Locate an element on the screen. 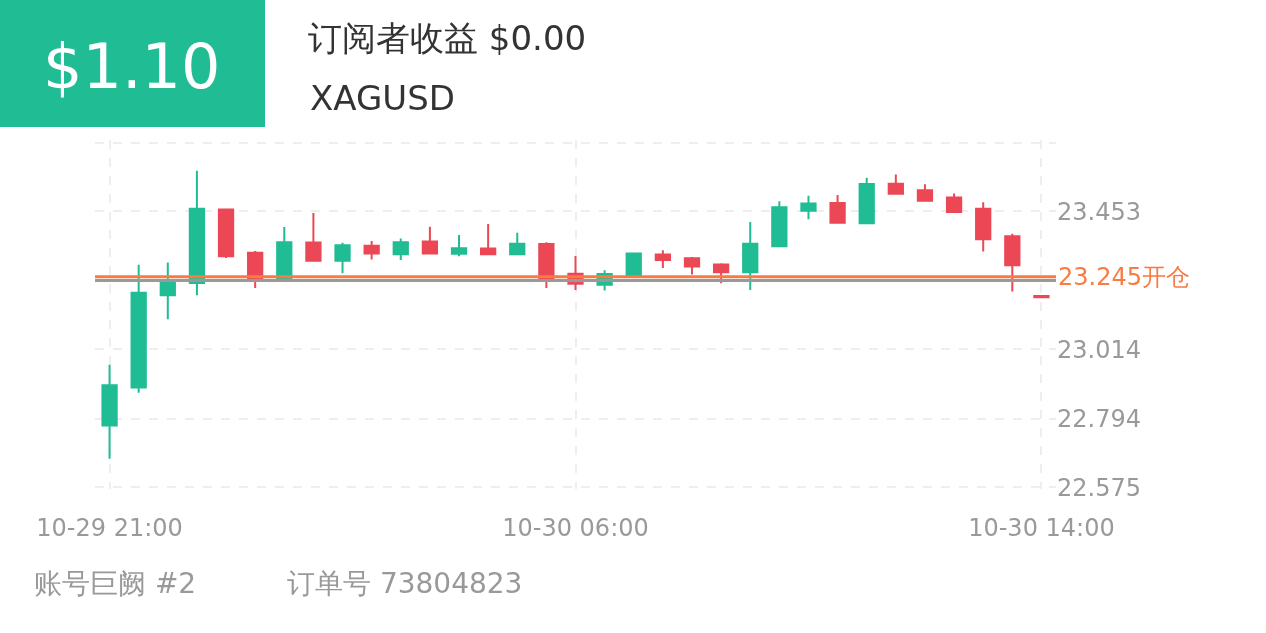  y-tick-label: 22.794 is located at coordinates (1099, 418).